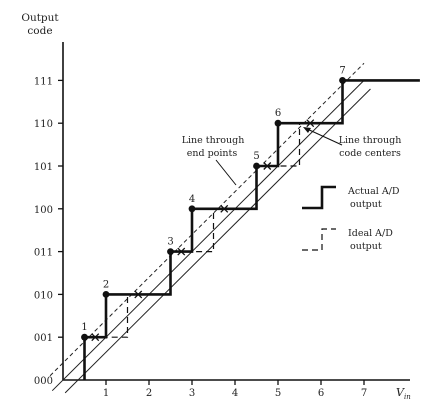  I want to click on annotation-centers-leader, so click(323, 136).